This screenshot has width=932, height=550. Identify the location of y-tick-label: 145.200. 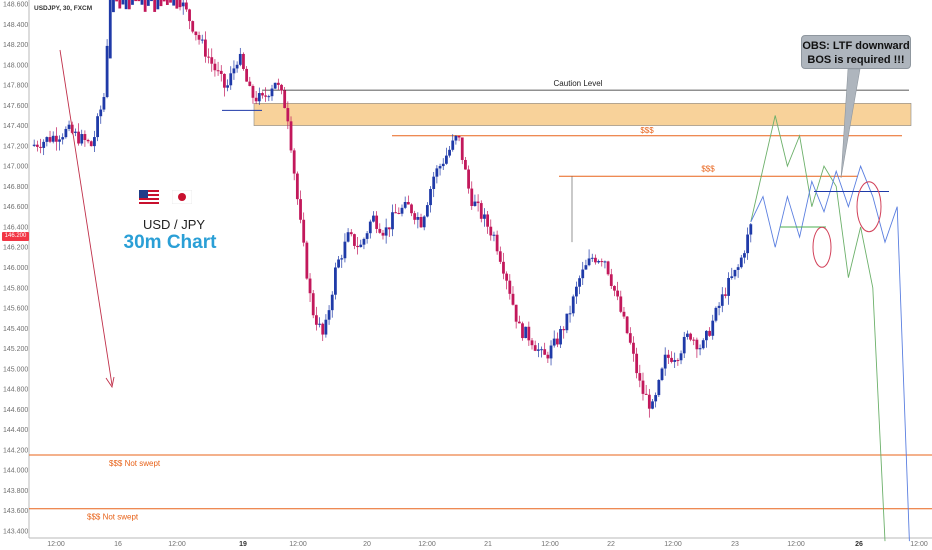
(15, 349).